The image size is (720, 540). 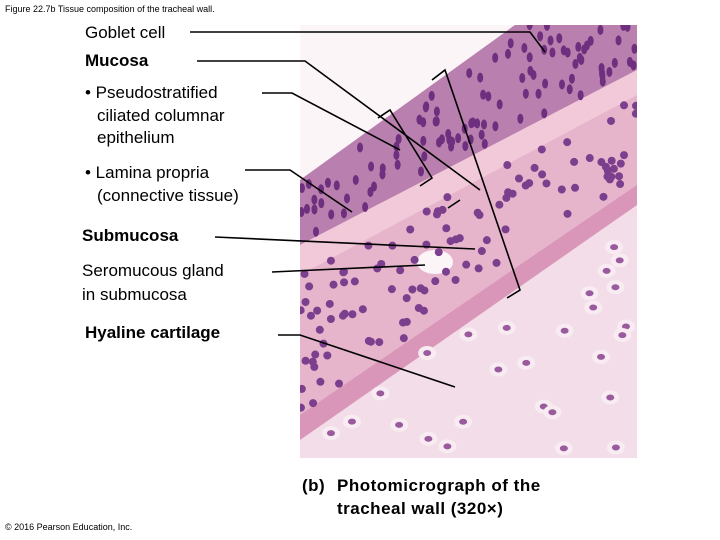 I want to click on bracket, so click(x=454, y=204).